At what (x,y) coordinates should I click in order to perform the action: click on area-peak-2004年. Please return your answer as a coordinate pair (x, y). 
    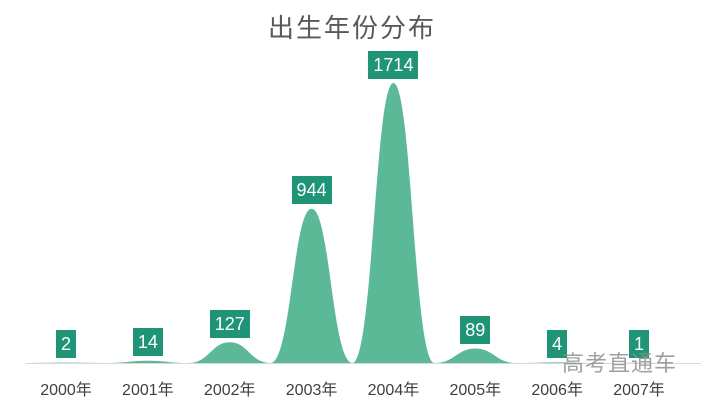
    Looking at the image, I should click on (393, 223).